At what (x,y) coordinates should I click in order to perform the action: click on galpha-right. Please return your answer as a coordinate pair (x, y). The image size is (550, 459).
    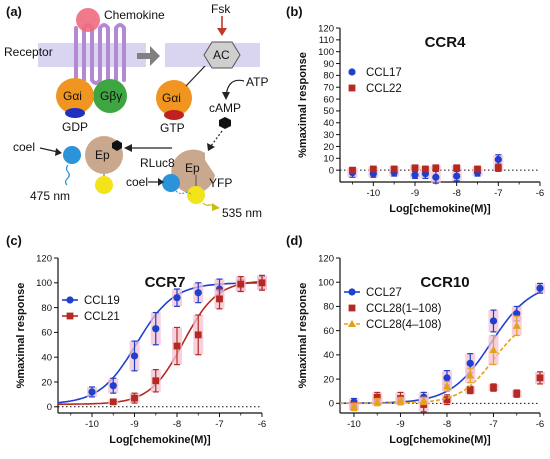
    Looking at the image, I should click on (174, 98).